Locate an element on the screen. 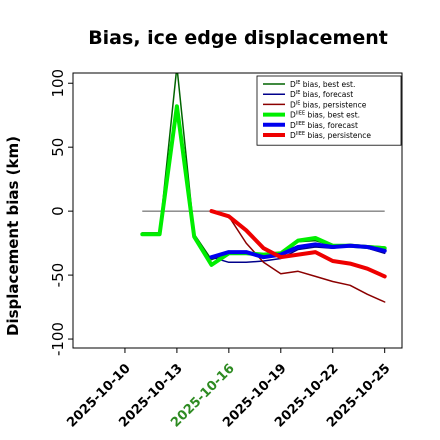 This screenshot has height=440, width=440. y-tick-label: 50 is located at coordinates (58, 147).